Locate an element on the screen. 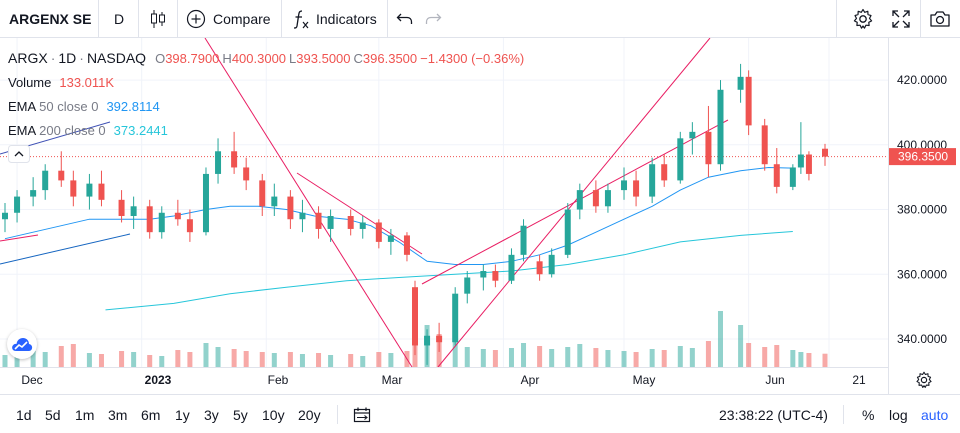  legend-open-value: 398.7900 is located at coordinates (192, 58).